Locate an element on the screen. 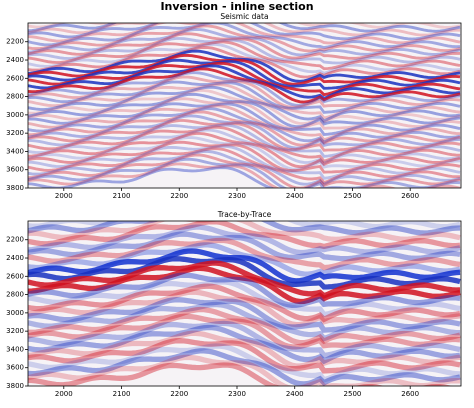 This screenshot has height=408, width=474. x-tick-label: 2200 is located at coordinates (179, 196).